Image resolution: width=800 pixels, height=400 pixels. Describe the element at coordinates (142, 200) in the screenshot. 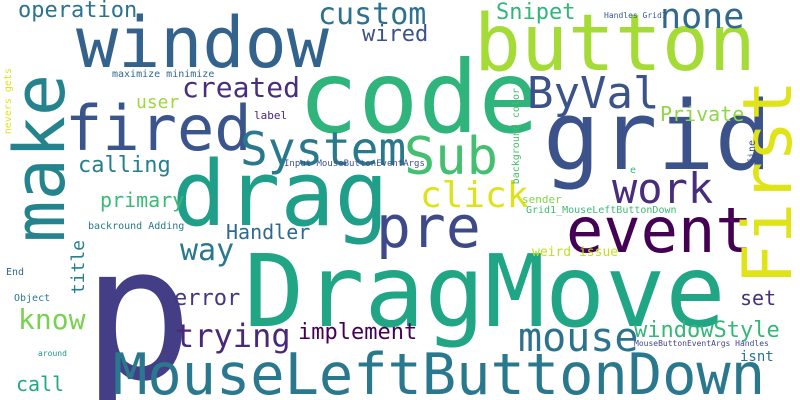

I see `cloud-word: primary` at that location.